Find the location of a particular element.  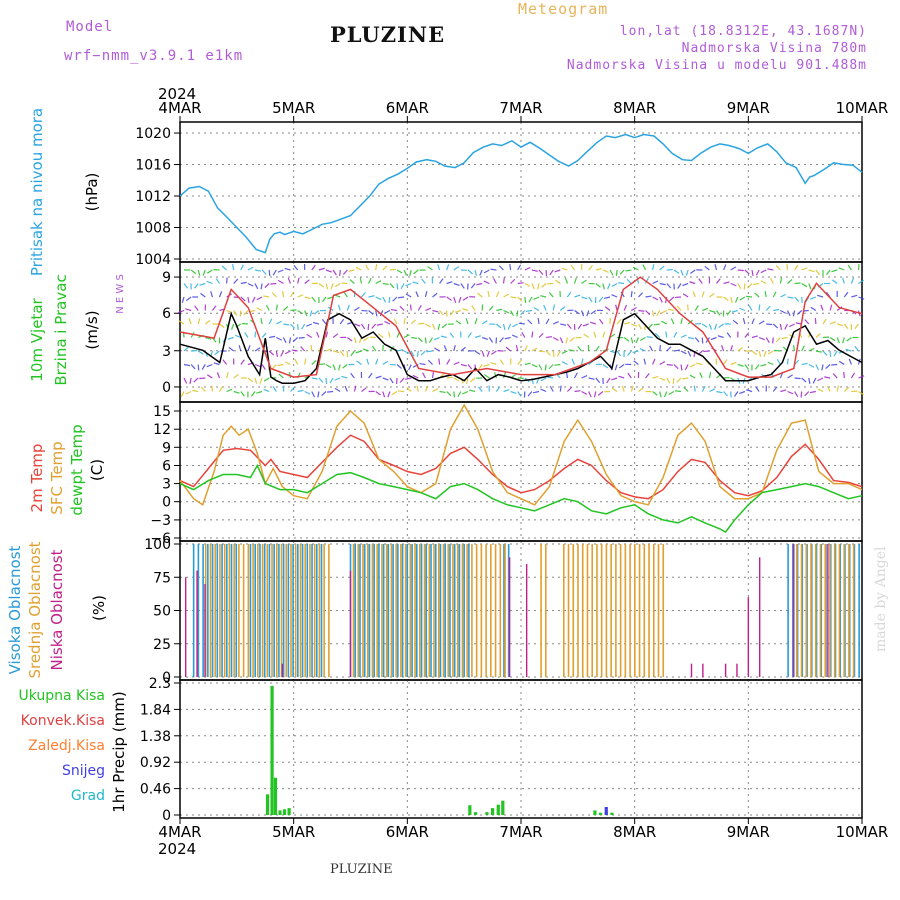

ytick-label: 9 is located at coordinates (166, 278).